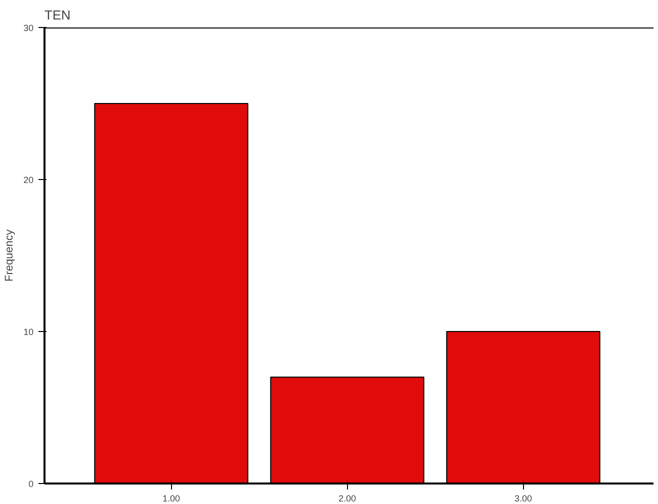 The height and width of the screenshot is (504, 658). What do you see at coordinates (28, 28) in the screenshot?
I see `y-tick-label: 30` at bounding box center [28, 28].